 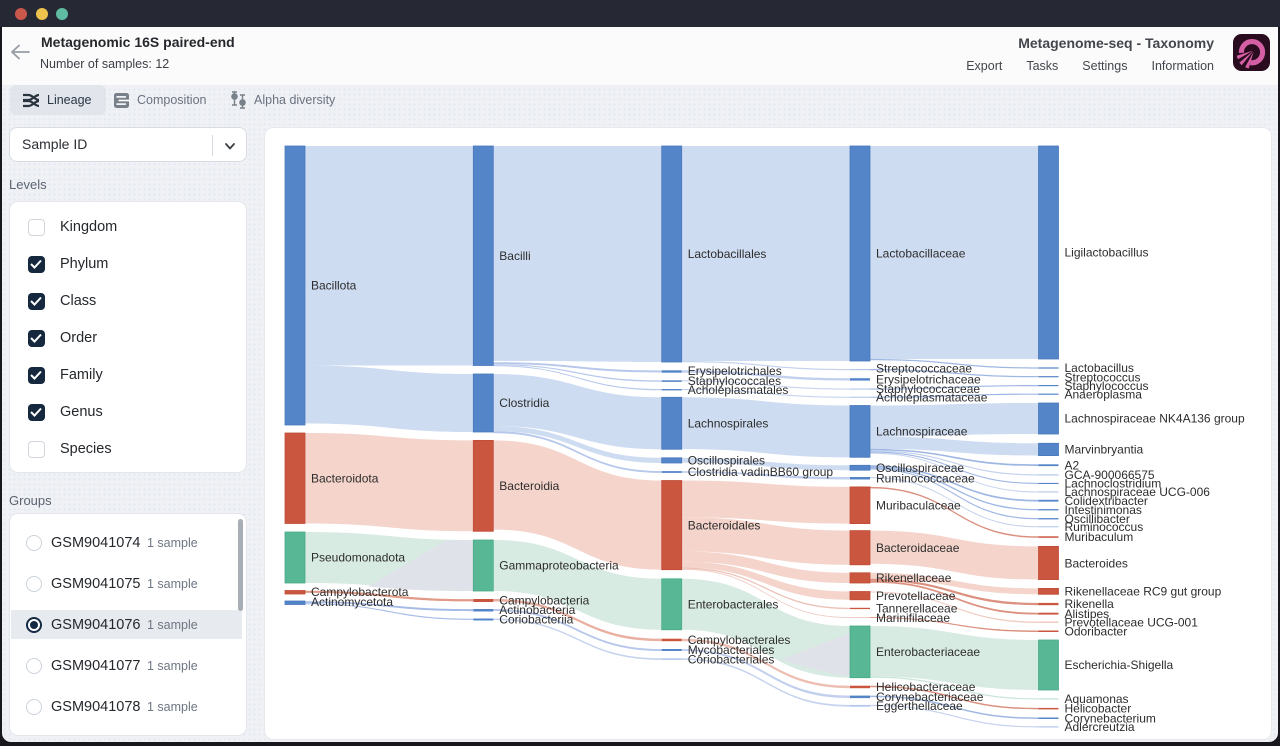 What do you see at coordinates (916, 596) in the screenshot?
I see `svg-text: Prevotellaceae` at bounding box center [916, 596].